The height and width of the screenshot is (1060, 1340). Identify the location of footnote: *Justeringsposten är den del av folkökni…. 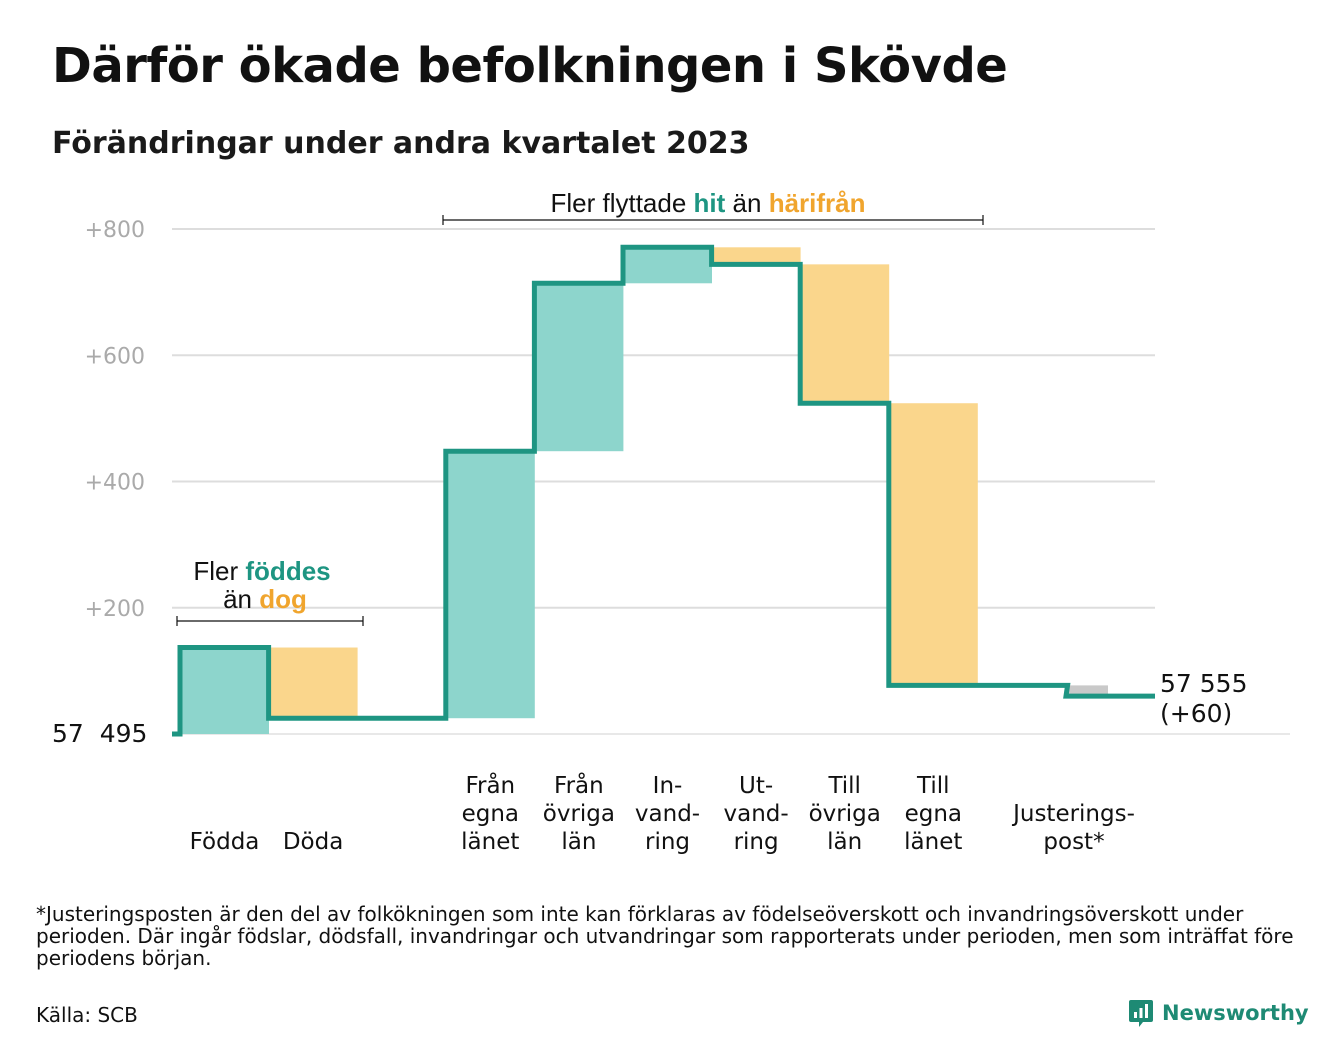
(665, 936).